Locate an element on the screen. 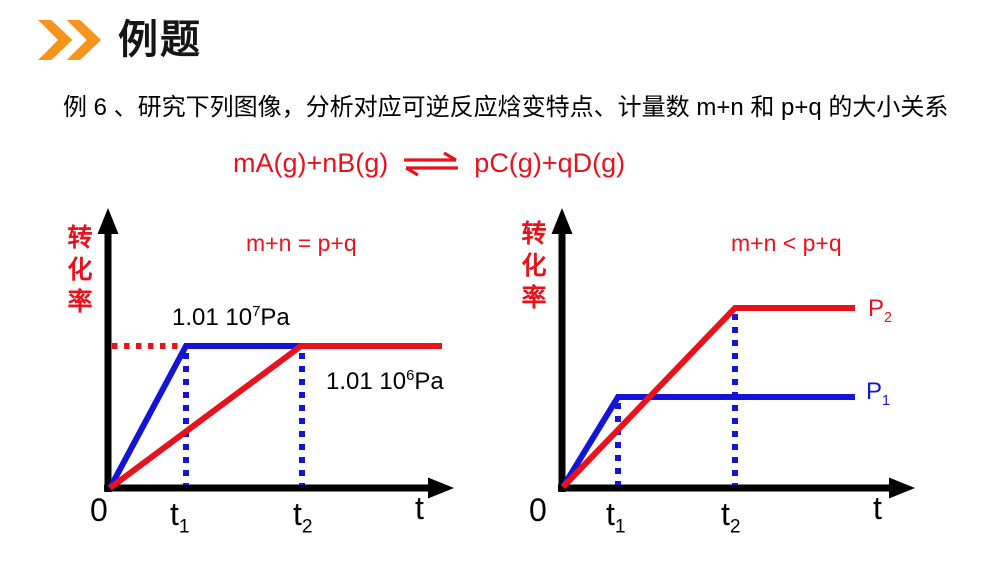 Image resolution: width=1000 pixels, height=563 pixels. left-x-axis-label: t is located at coordinates (419, 508).